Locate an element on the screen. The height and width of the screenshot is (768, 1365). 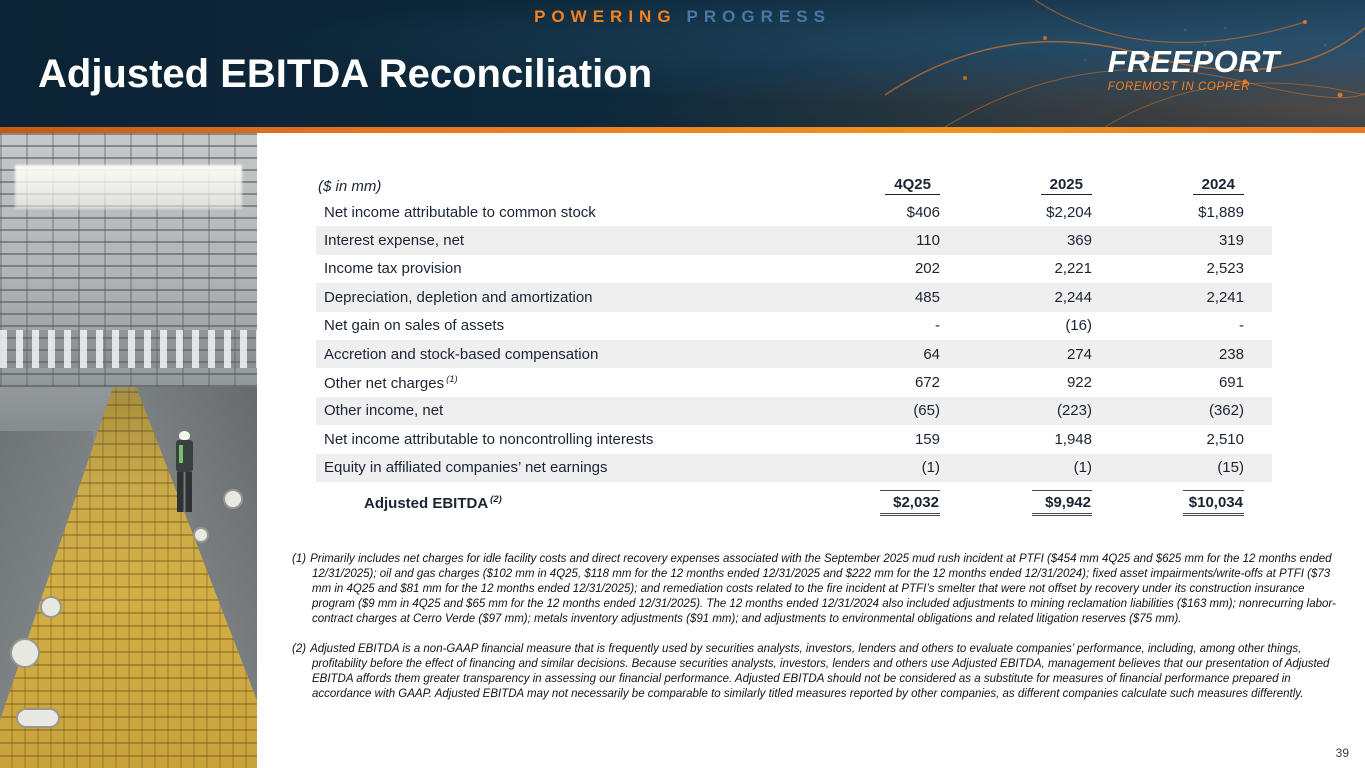
footnote-2-number: (2) is located at coordinates (299, 648).